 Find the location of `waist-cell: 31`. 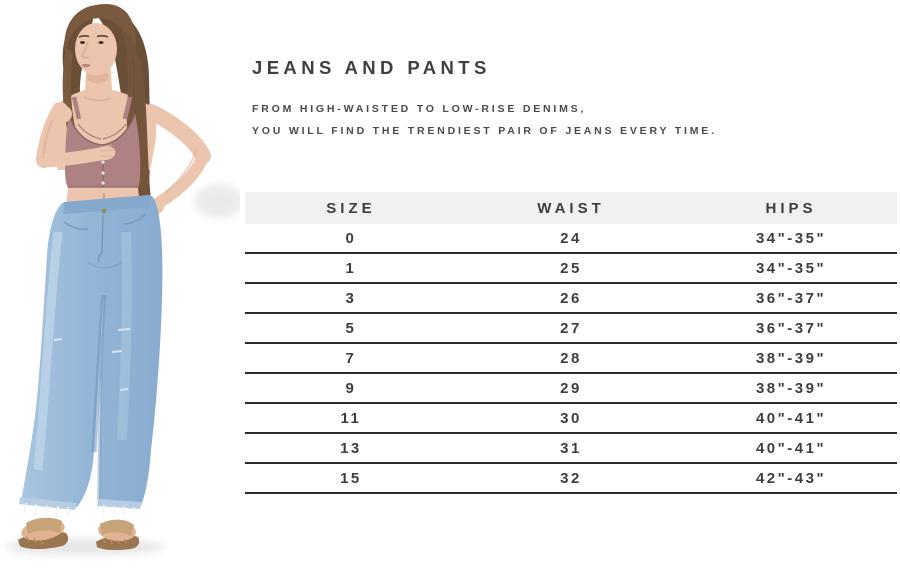

waist-cell: 31 is located at coordinates (571, 448).